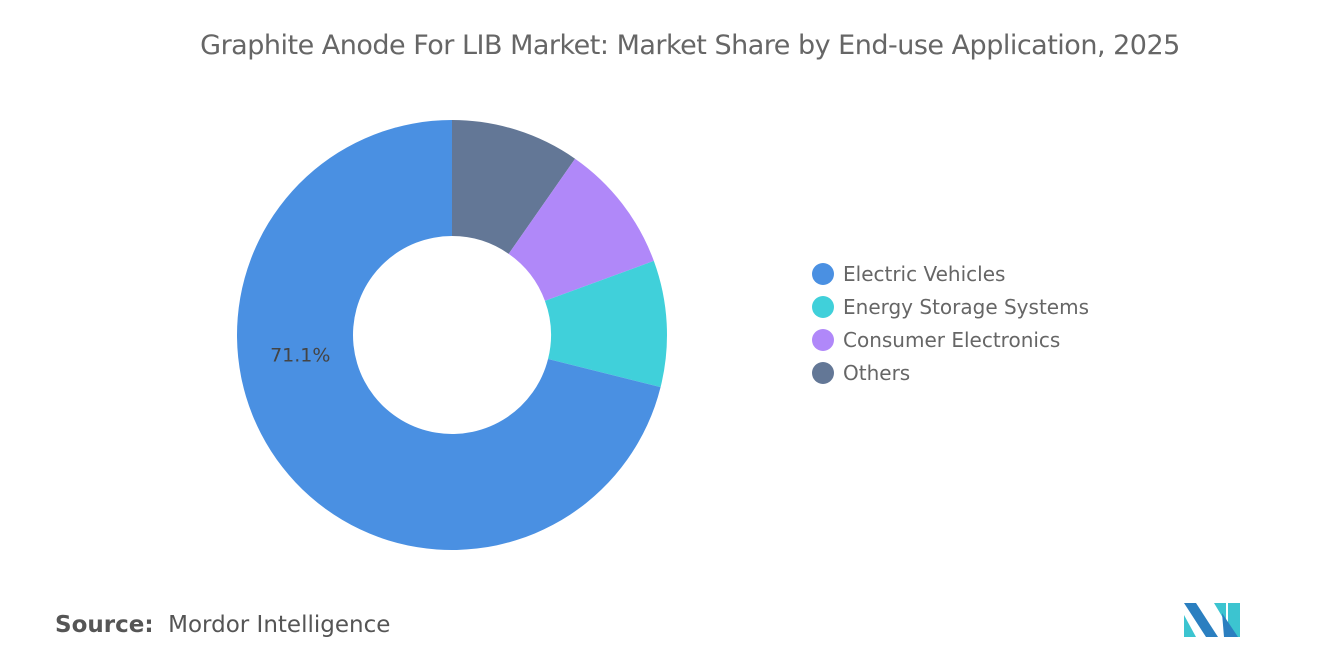 This screenshot has width=1320, height=665. Describe the element at coordinates (279, 625) in the screenshot. I see `source-value: Mordor Intelligence` at that location.